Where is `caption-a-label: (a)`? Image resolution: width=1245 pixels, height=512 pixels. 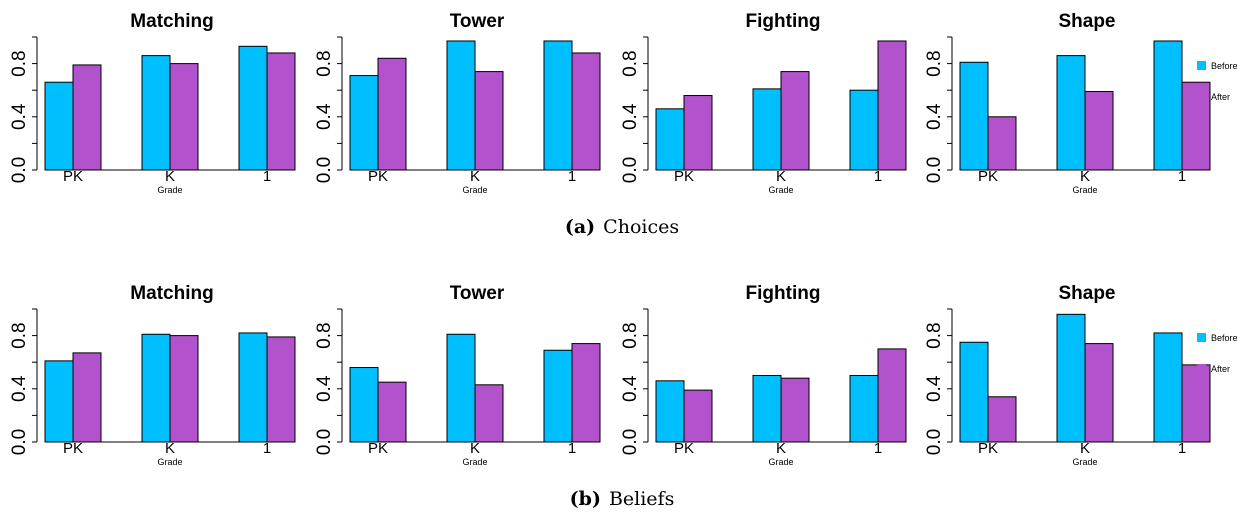
caption-a-label: (a) is located at coordinates (580, 227).